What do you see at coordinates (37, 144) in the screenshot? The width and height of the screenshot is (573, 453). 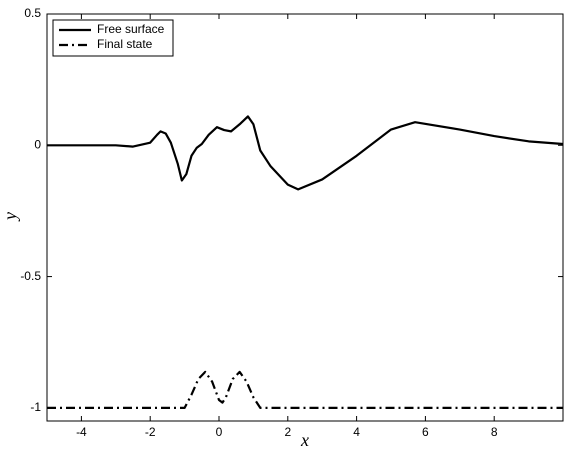 I see `y-tick-label: 0` at bounding box center [37, 144].